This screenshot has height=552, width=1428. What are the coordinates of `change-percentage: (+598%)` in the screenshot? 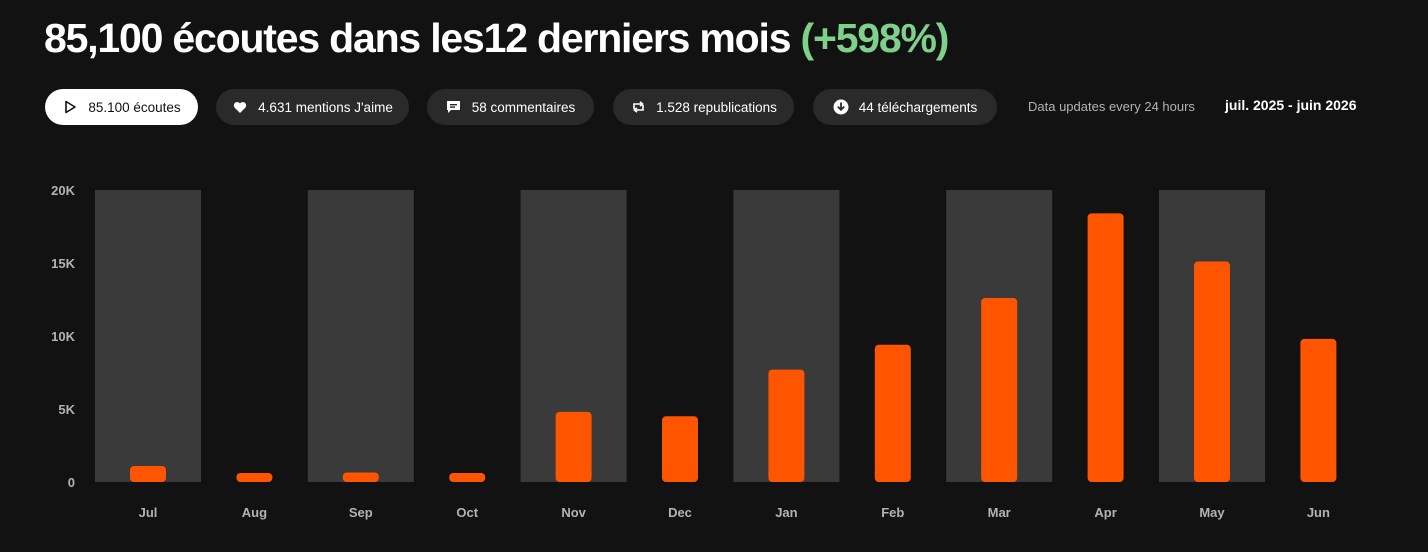 It's located at (875, 38).